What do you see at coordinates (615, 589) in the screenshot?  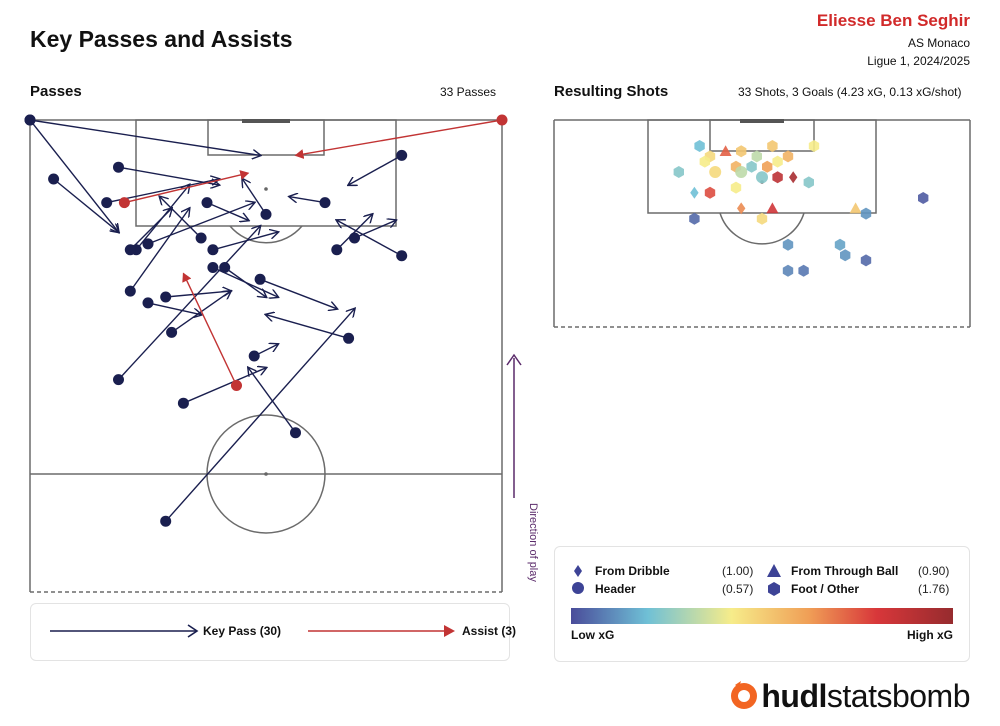 I see `legend-header-label: Header` at bounding box center [615, 589].